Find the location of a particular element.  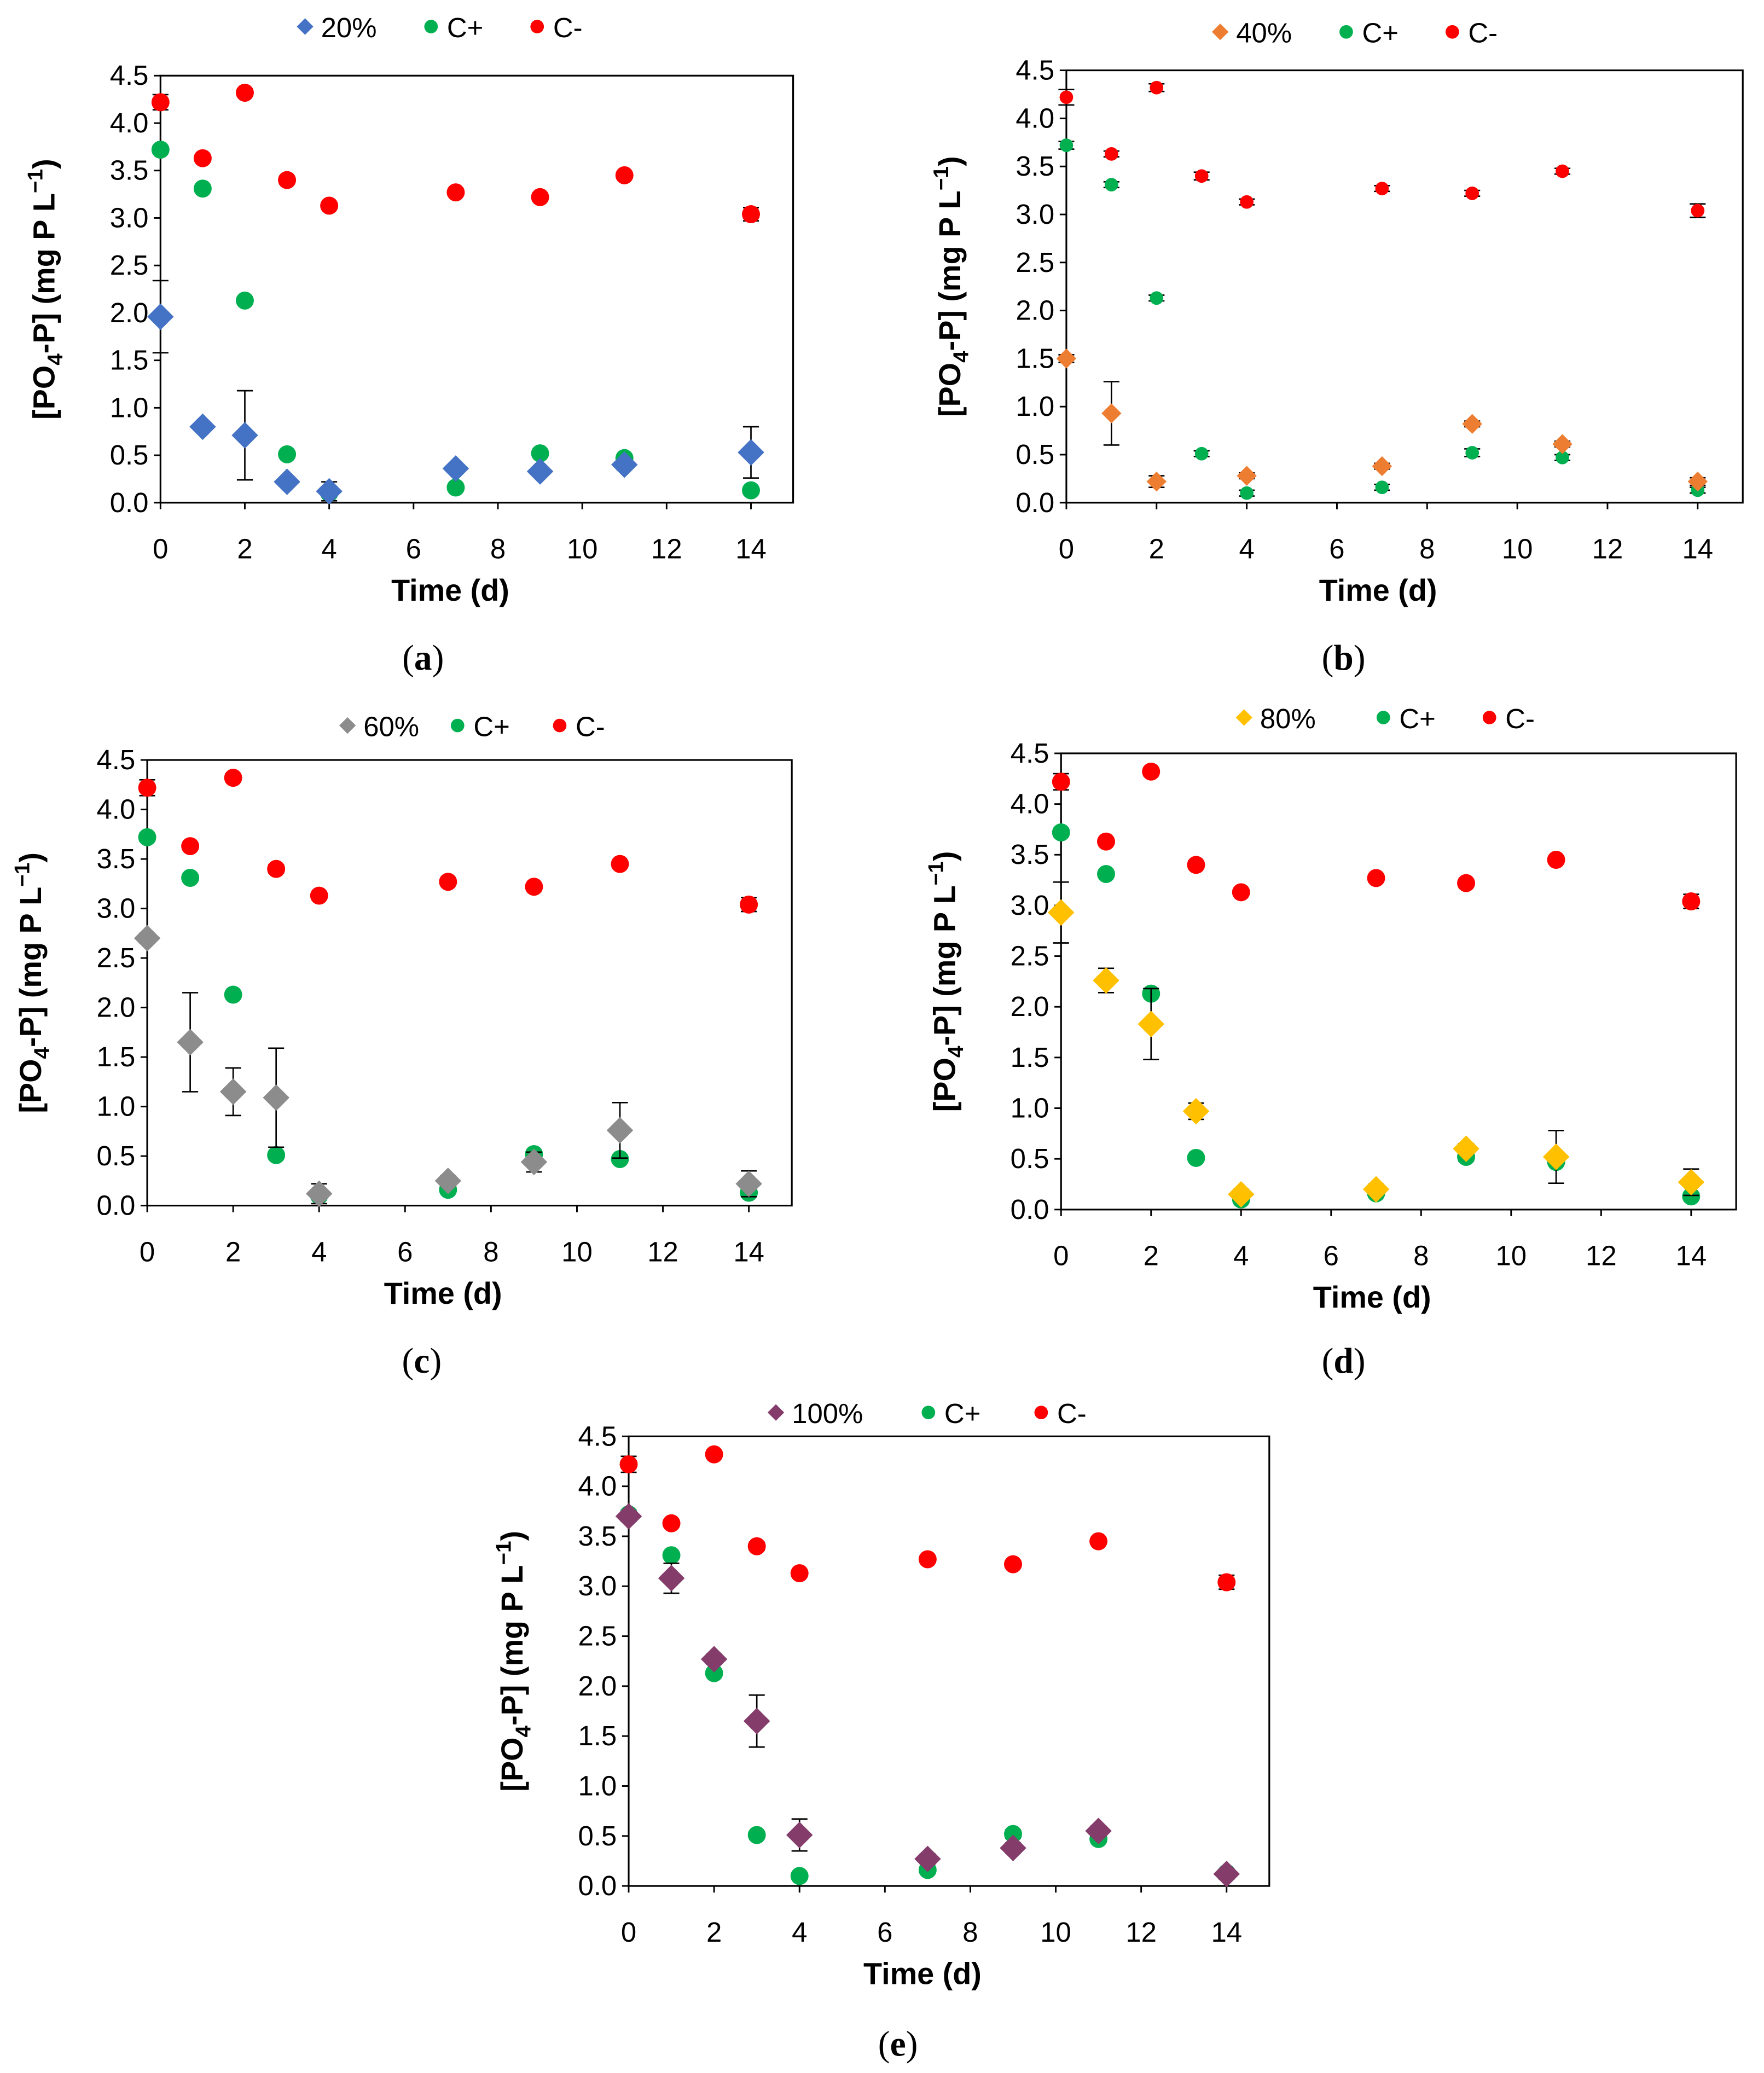

series-Cplus is located at coordinates (1382, 319).